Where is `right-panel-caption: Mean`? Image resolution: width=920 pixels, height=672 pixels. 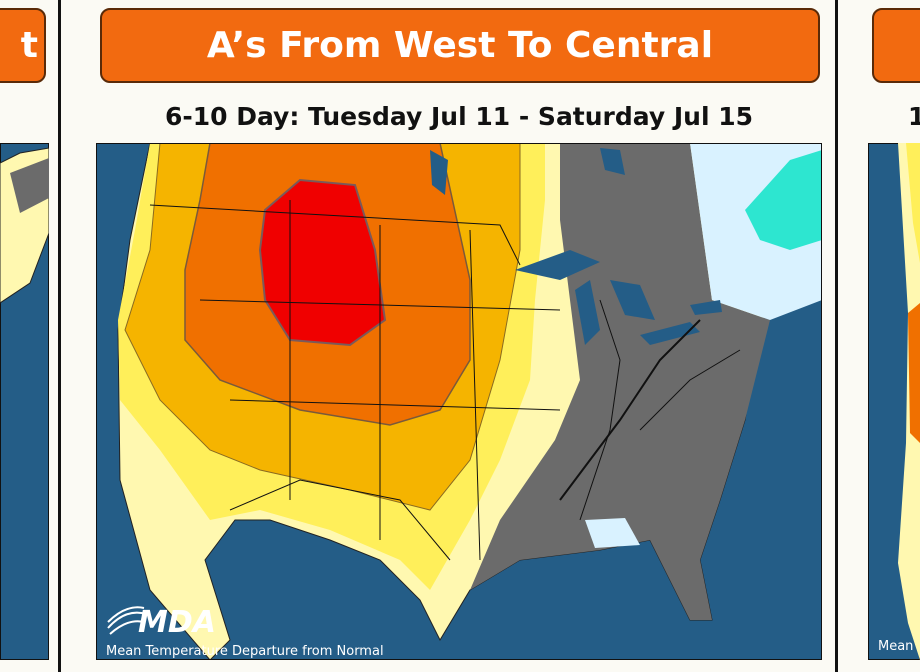 right-panel-caption: Mean is located at coordinates (895, 646).